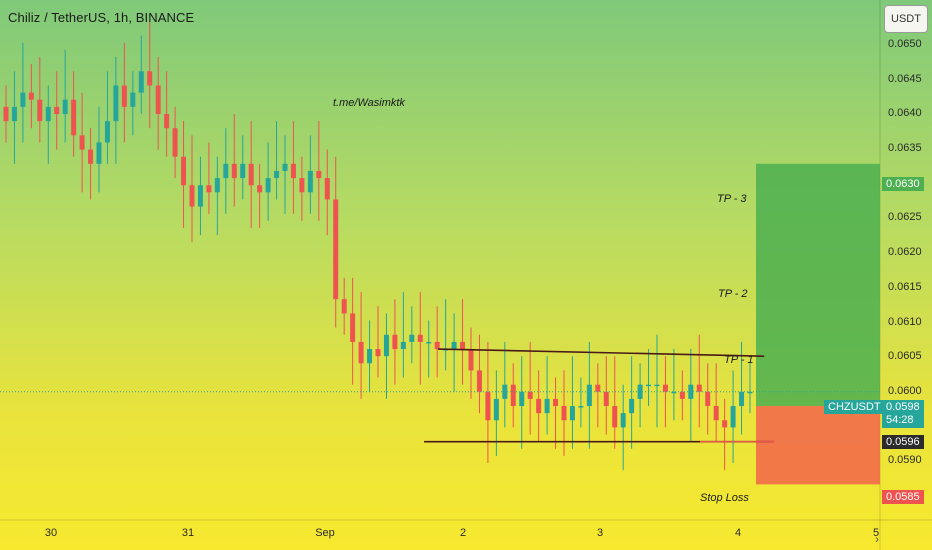 The height and width of the screenshot is (550, 932). I want to click on y-tick: 0.0590, so click(905, 460).